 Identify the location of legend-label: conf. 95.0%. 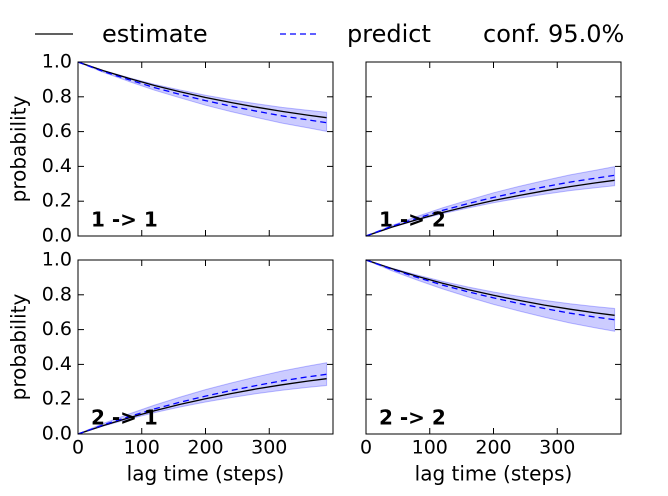
(553, 34).